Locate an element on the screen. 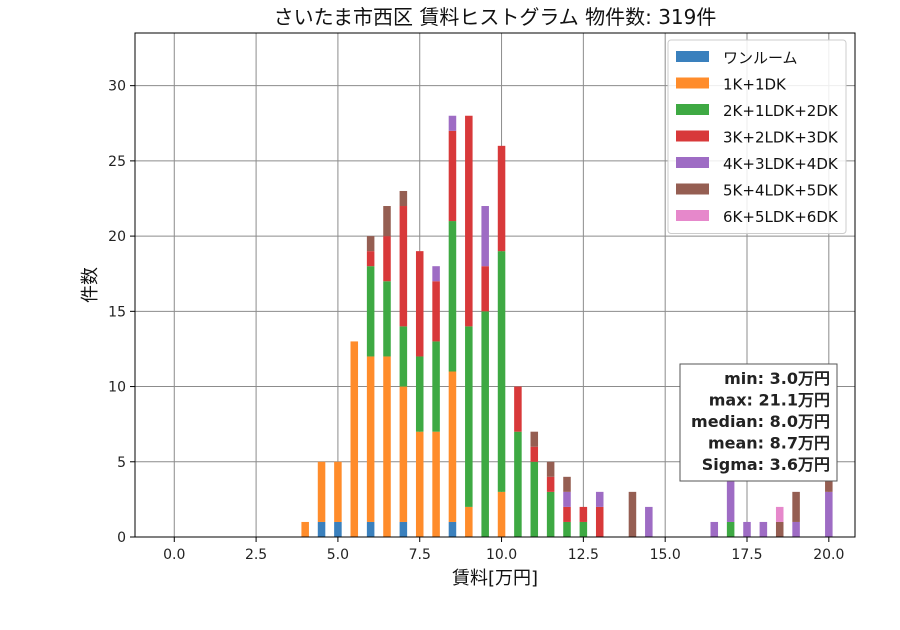 This screenshot has width=900, height=630. legend-label-4: 4K+3LDK+4DK is located at coordinates (781, 164).